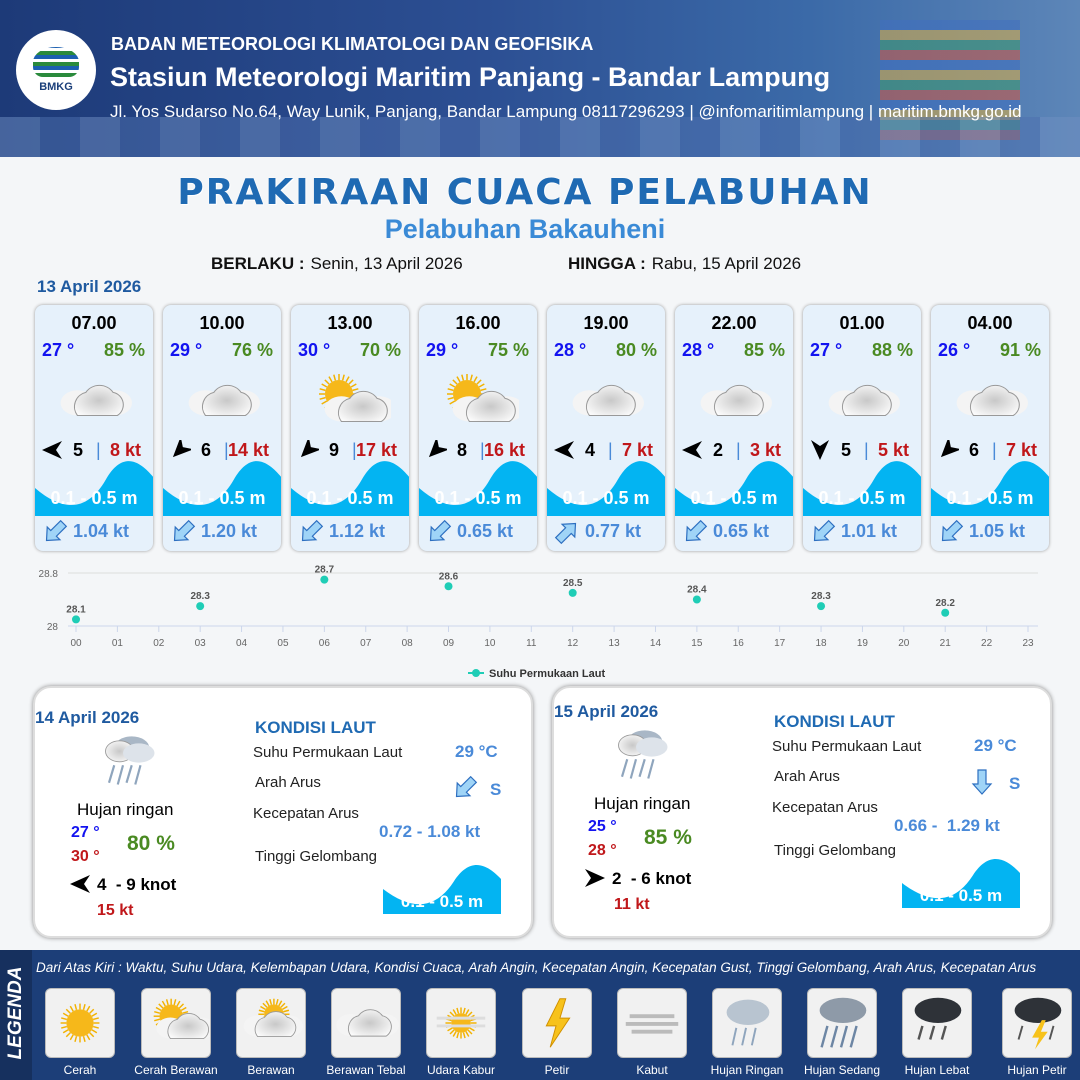 Image resolution: width=1080 pixels, height=1080 pixels. Describe the element at coordinates (613, 531) in the screenshot. I see `current-speed: 0.77 kt` at that location.